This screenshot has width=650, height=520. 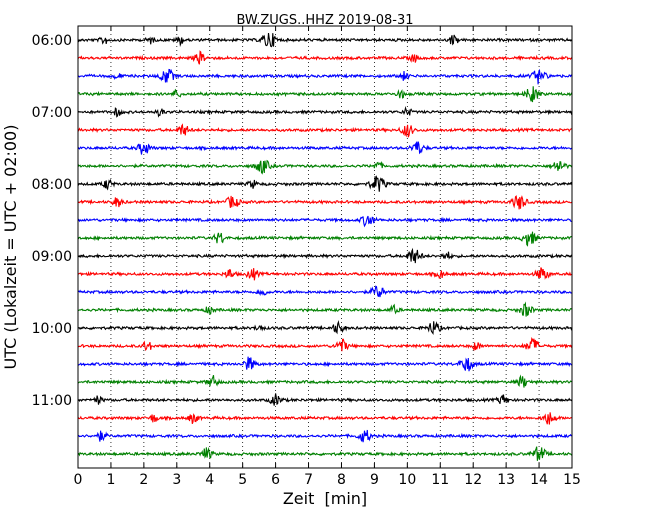 I want to click on y-tick-label: 07:00, so click(x=52, y=113).